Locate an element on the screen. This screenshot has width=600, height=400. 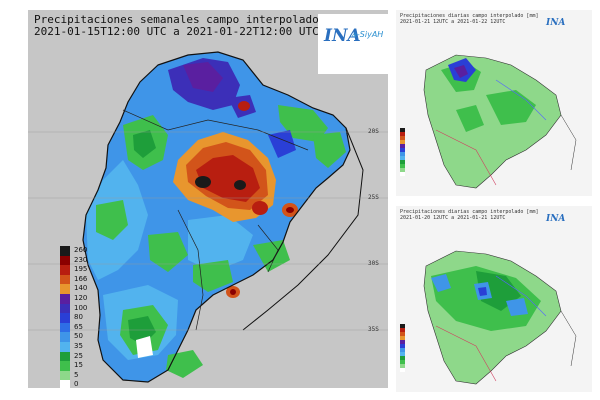
legend-row: 260 is located at coordinates (82, 251).